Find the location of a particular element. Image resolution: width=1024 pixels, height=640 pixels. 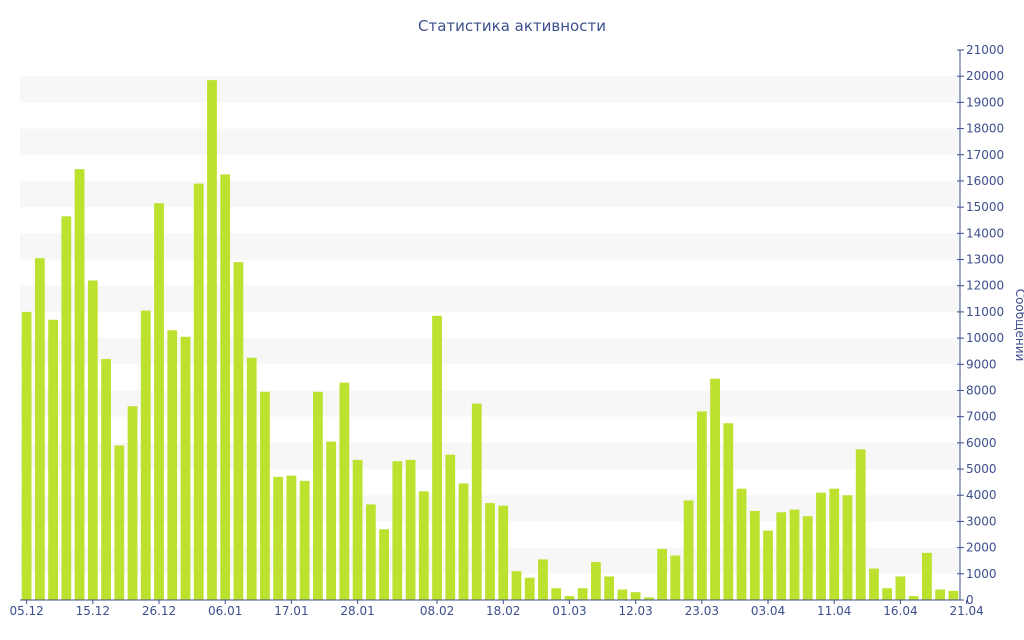

y-tick-label: 5000 is located at coordinates (981, 469).